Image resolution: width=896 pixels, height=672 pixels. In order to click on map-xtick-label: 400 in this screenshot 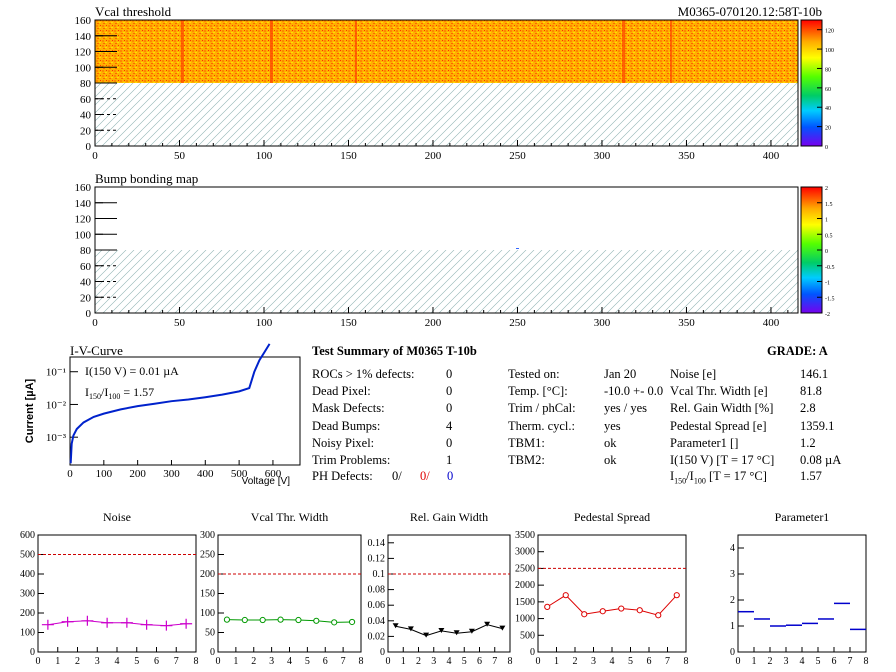, I will do `click(771, 156)`.